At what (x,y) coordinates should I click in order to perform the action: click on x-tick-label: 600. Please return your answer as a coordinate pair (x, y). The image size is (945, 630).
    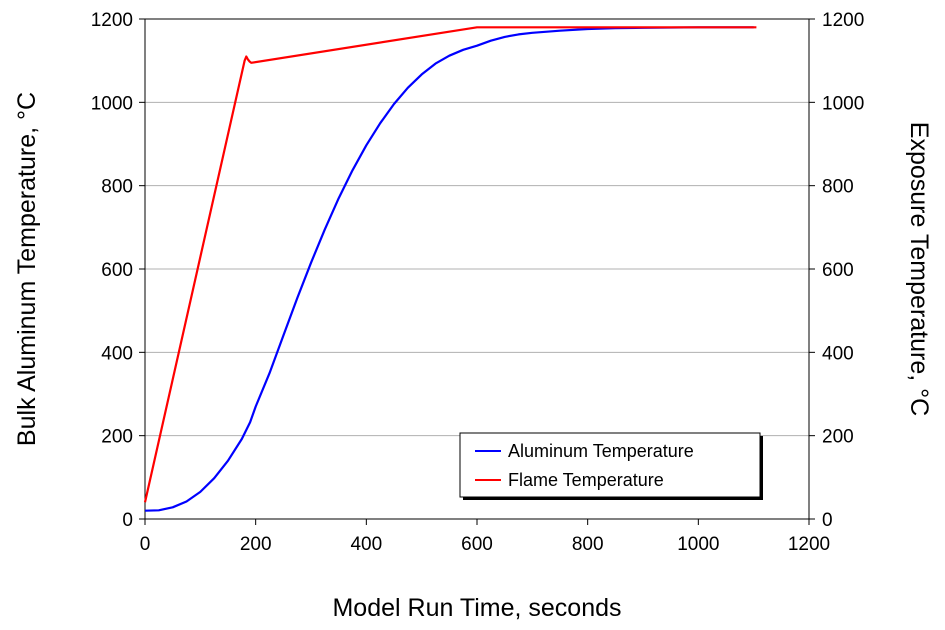
    Looking at the image, I should click on (477, 544).